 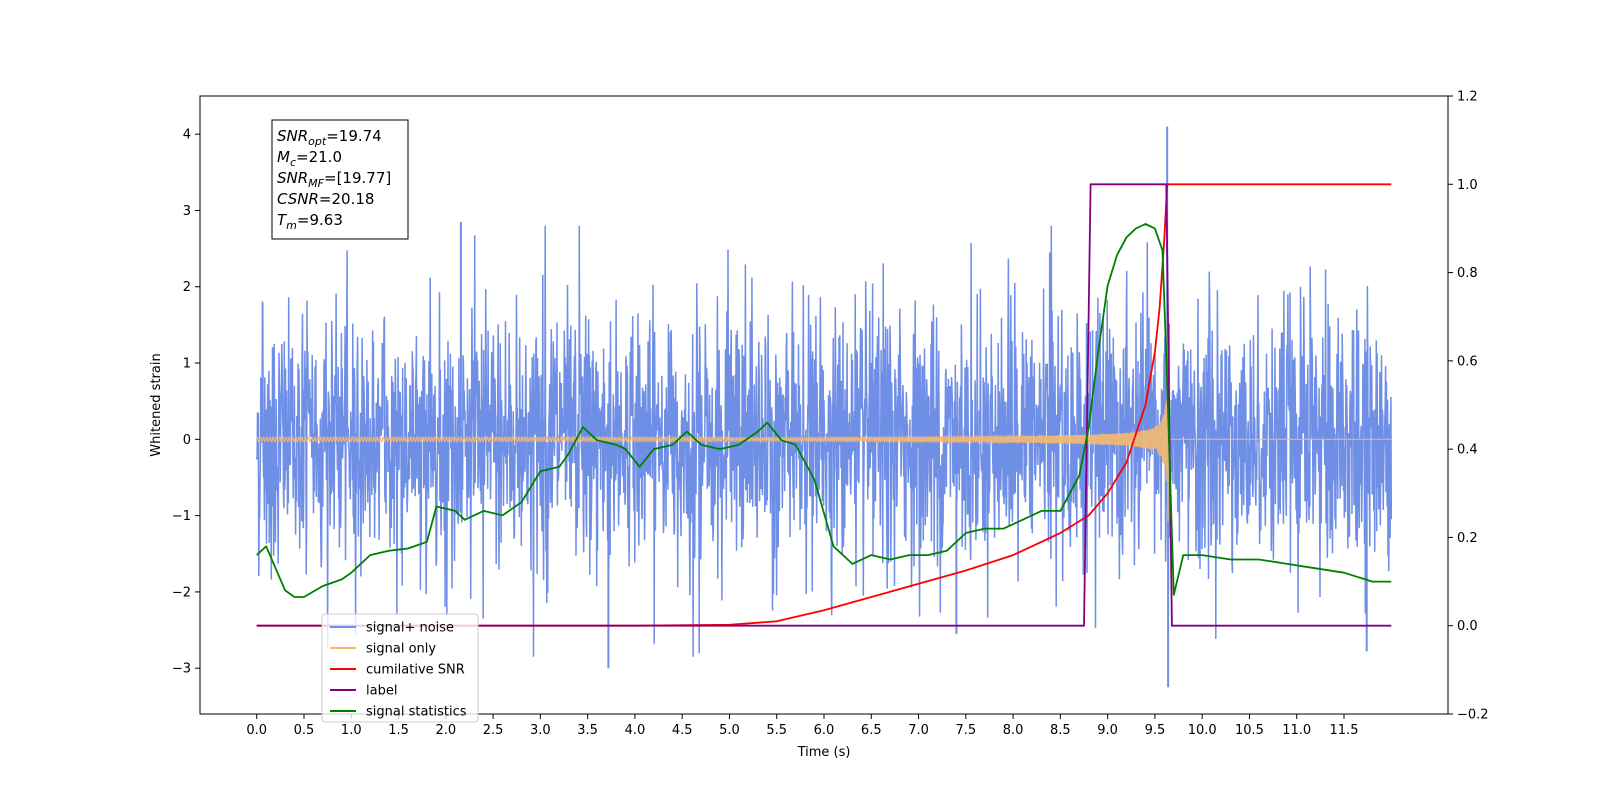 What do you see at coordinates (682, 730) in the screenshot?
I see `x-tick-label: 4.5` at bounding box center [682, 730].